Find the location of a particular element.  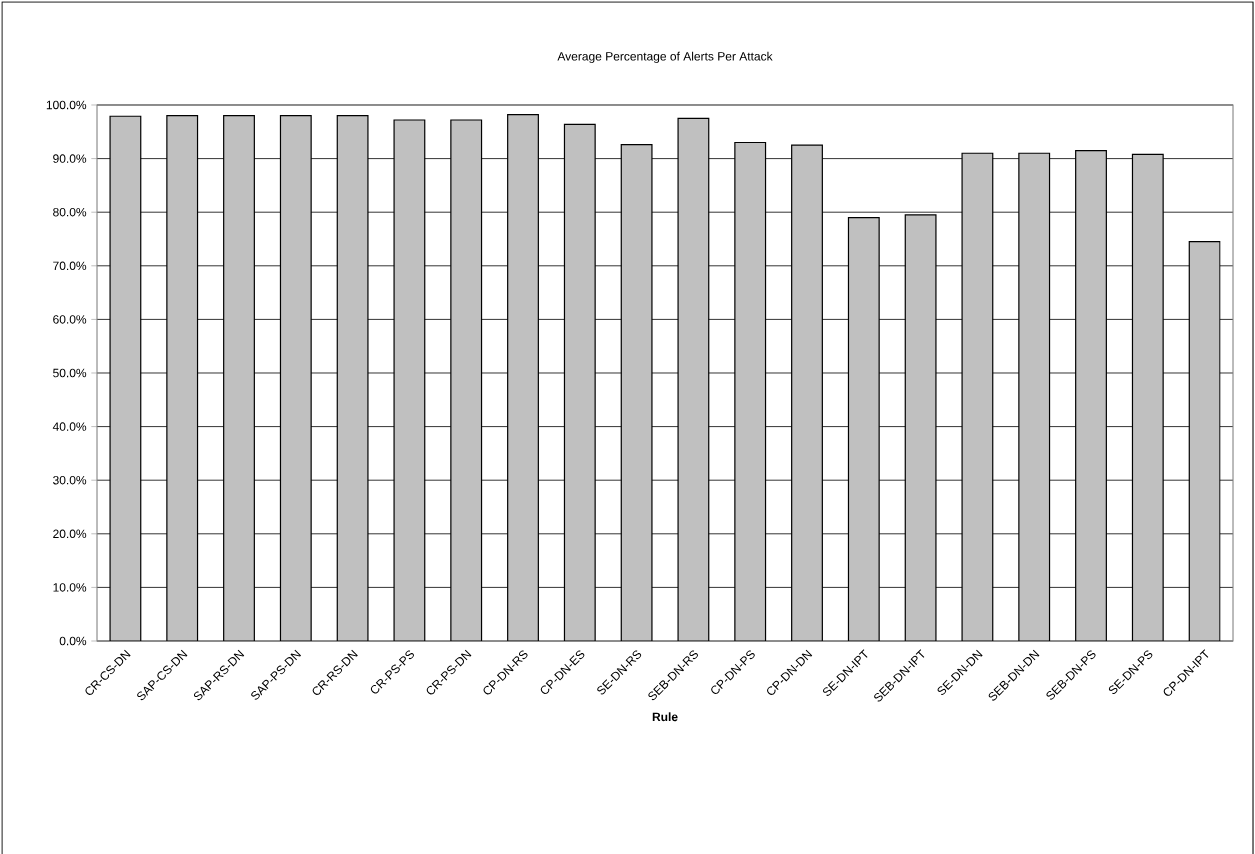

y-tick-label: 50.0% is located at coordinates (70, 373).